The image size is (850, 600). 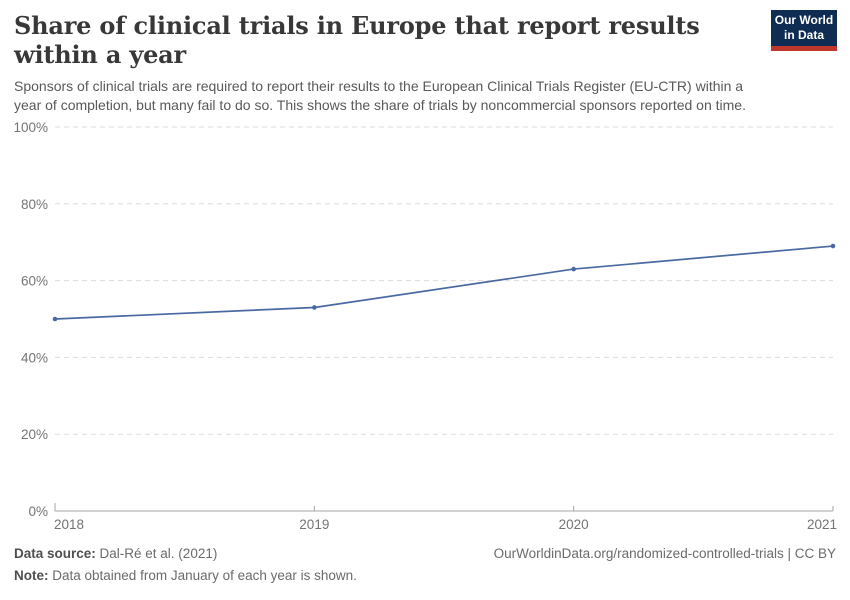 I want to click on x-axis-tick-label: 2021, so click(x=822, y=524).